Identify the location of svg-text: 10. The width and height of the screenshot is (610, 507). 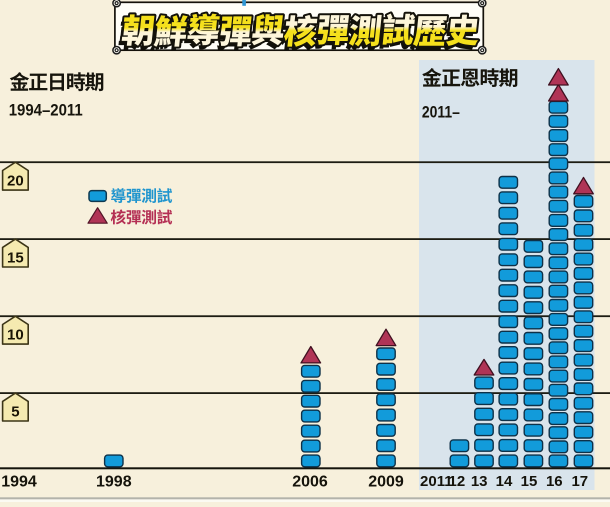
(15, 334).